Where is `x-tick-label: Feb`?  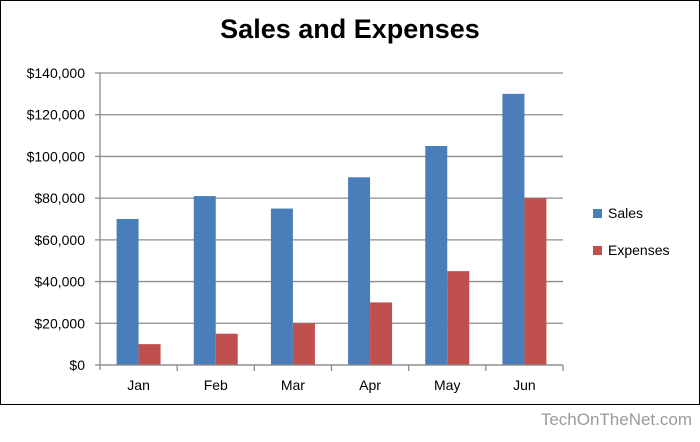 x-tick-label: Feb is located at coordinates (216, 385).